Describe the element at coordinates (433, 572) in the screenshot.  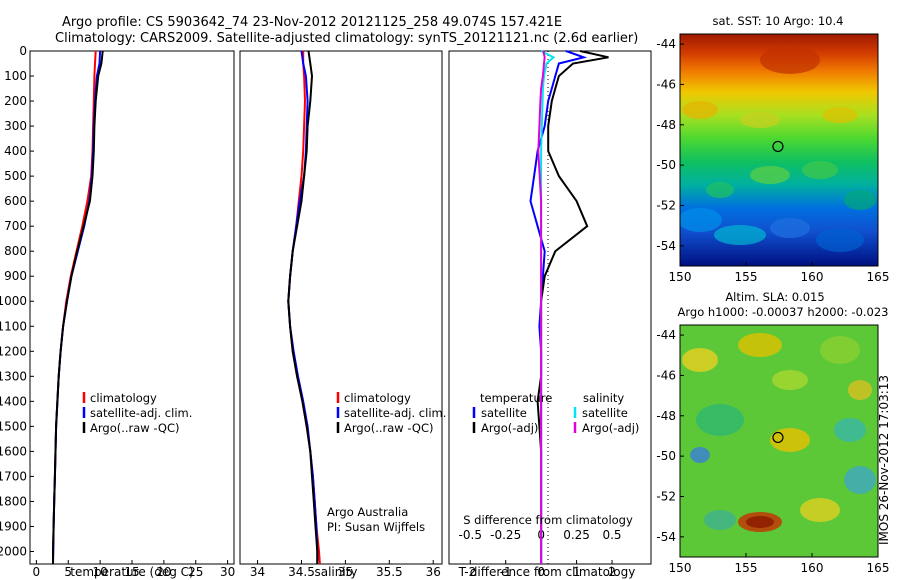
I see `x-tick-label: 36` at that location.